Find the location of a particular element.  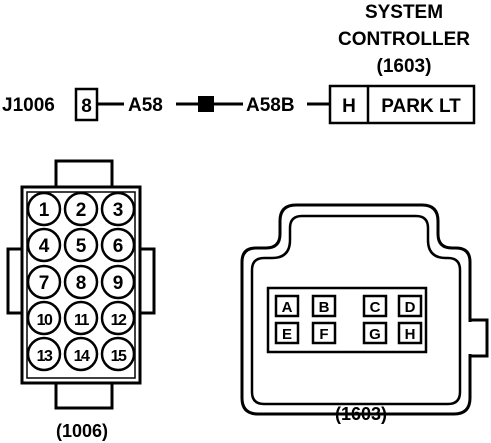

pin-label-2: 2 is located at coordinates (81, 210).